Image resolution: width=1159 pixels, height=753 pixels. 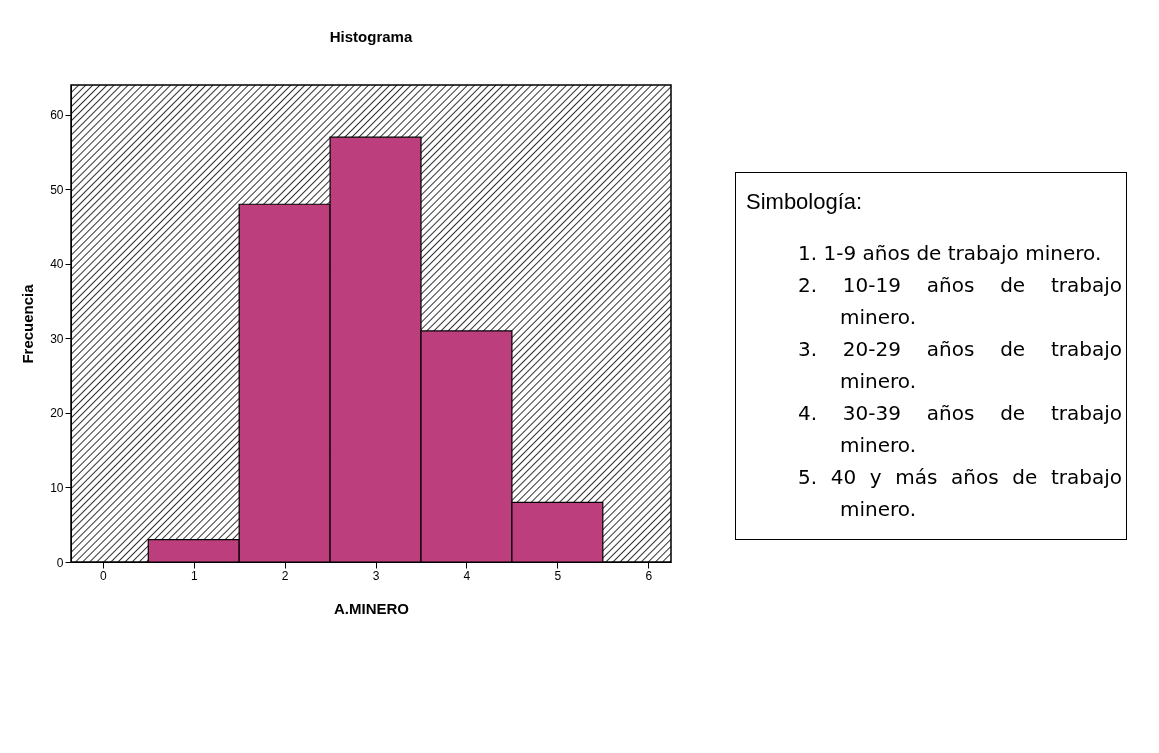 What do you see at coordinates (103, 575) in the screenshot?
I see `x-tick-label: 0` at bounding box center [103, 575].